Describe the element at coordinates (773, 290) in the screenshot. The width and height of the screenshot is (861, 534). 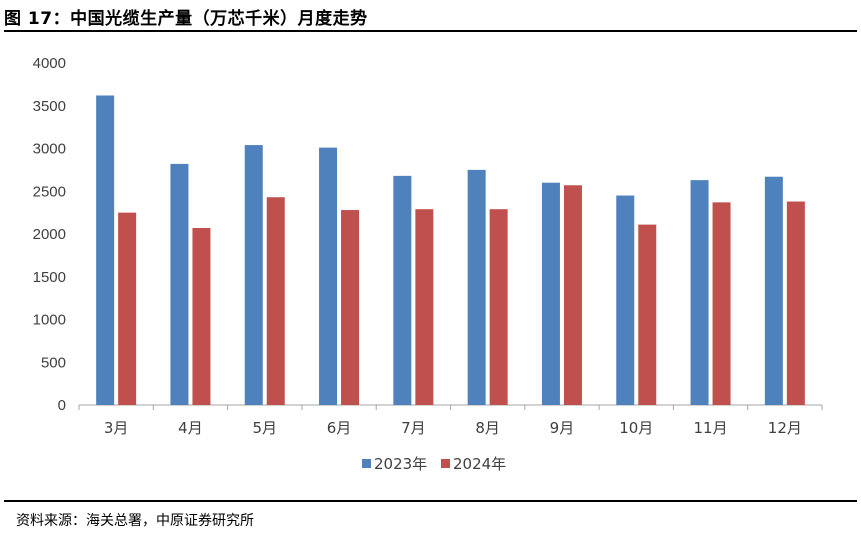
I see `bar-2023年-12月` at that location.